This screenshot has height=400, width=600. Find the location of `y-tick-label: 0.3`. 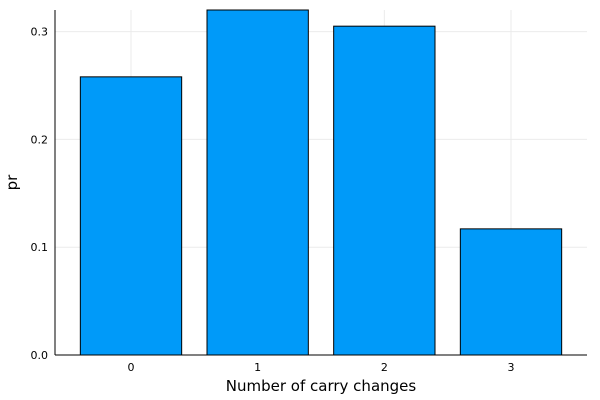

y-tick-label: 0.3 is located at coordinates (40, 32).